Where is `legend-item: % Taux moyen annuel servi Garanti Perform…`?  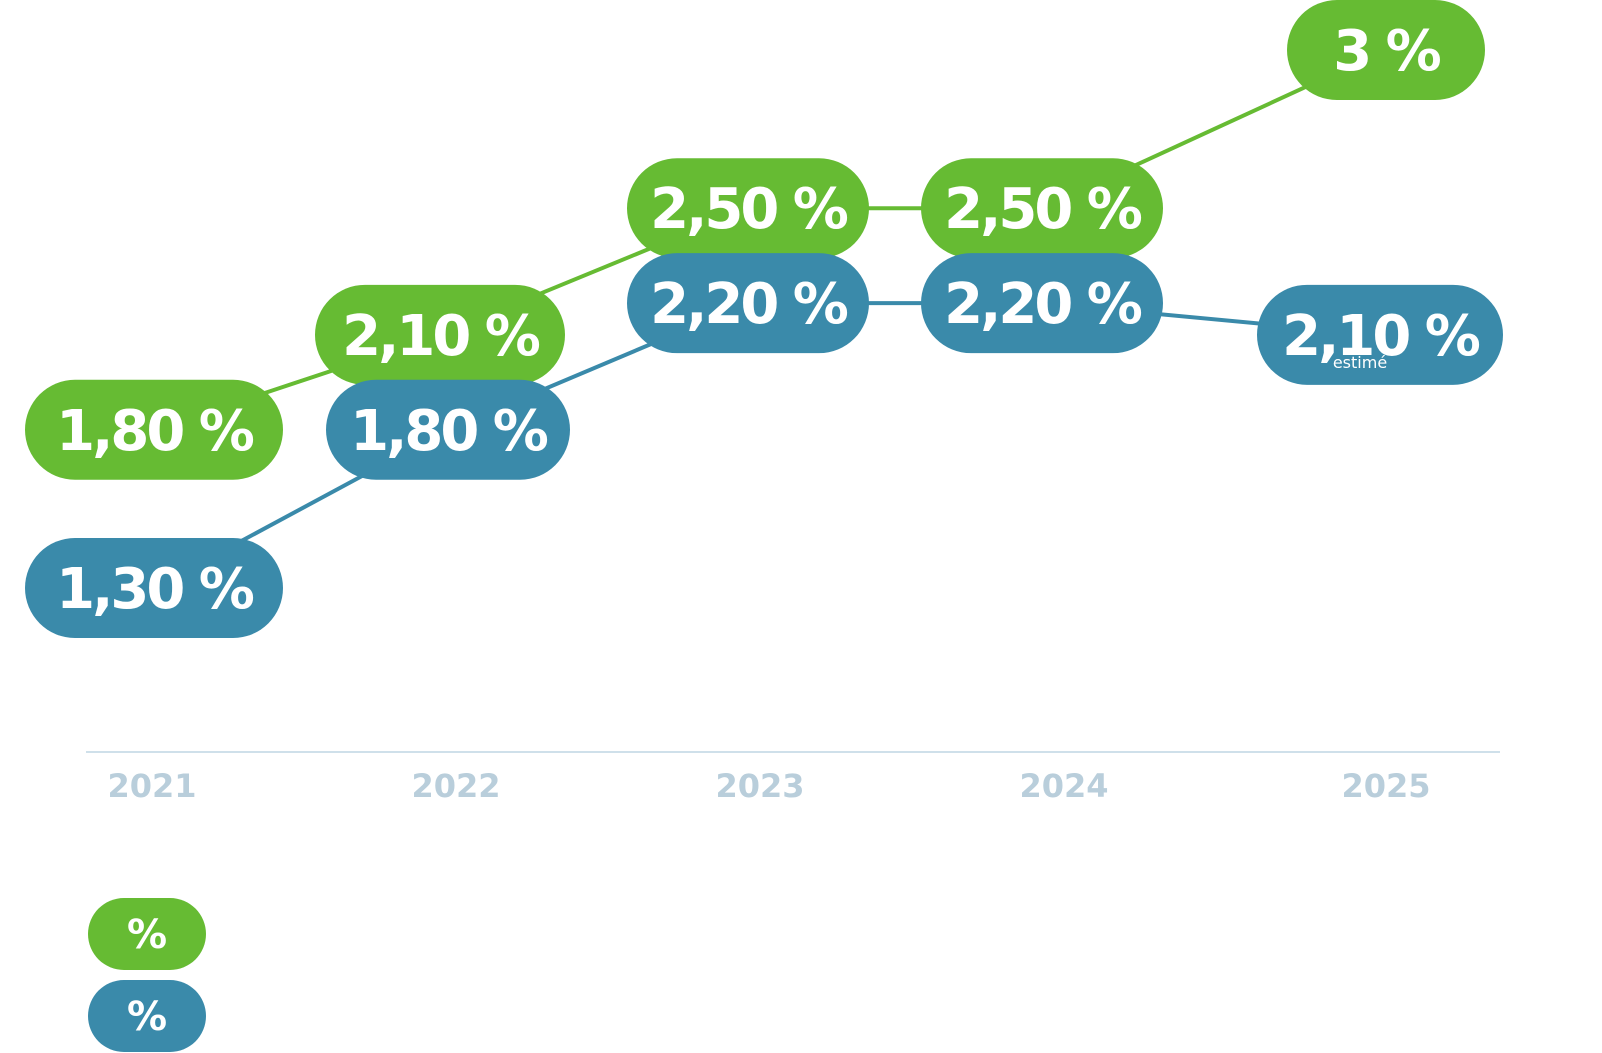
legend-item: % Taux moyen annuel servi Garanti Perform… is located at coordinates (754, 934).